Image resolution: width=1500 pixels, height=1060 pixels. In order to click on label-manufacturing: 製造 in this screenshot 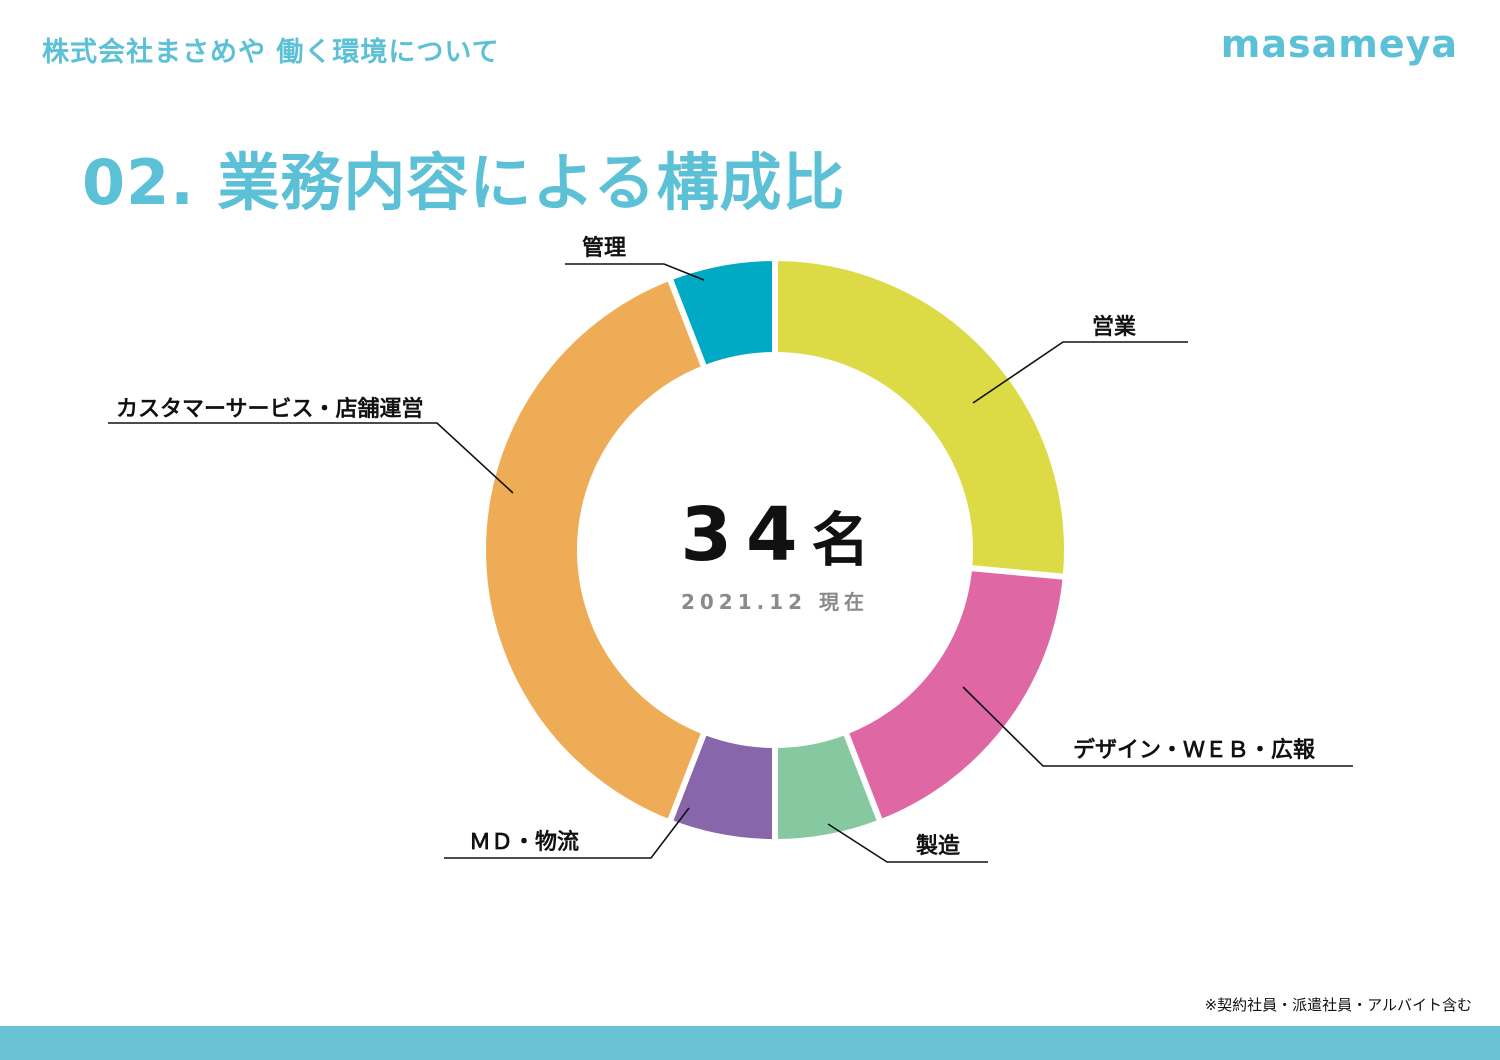, I will do `click(938, 846)`.